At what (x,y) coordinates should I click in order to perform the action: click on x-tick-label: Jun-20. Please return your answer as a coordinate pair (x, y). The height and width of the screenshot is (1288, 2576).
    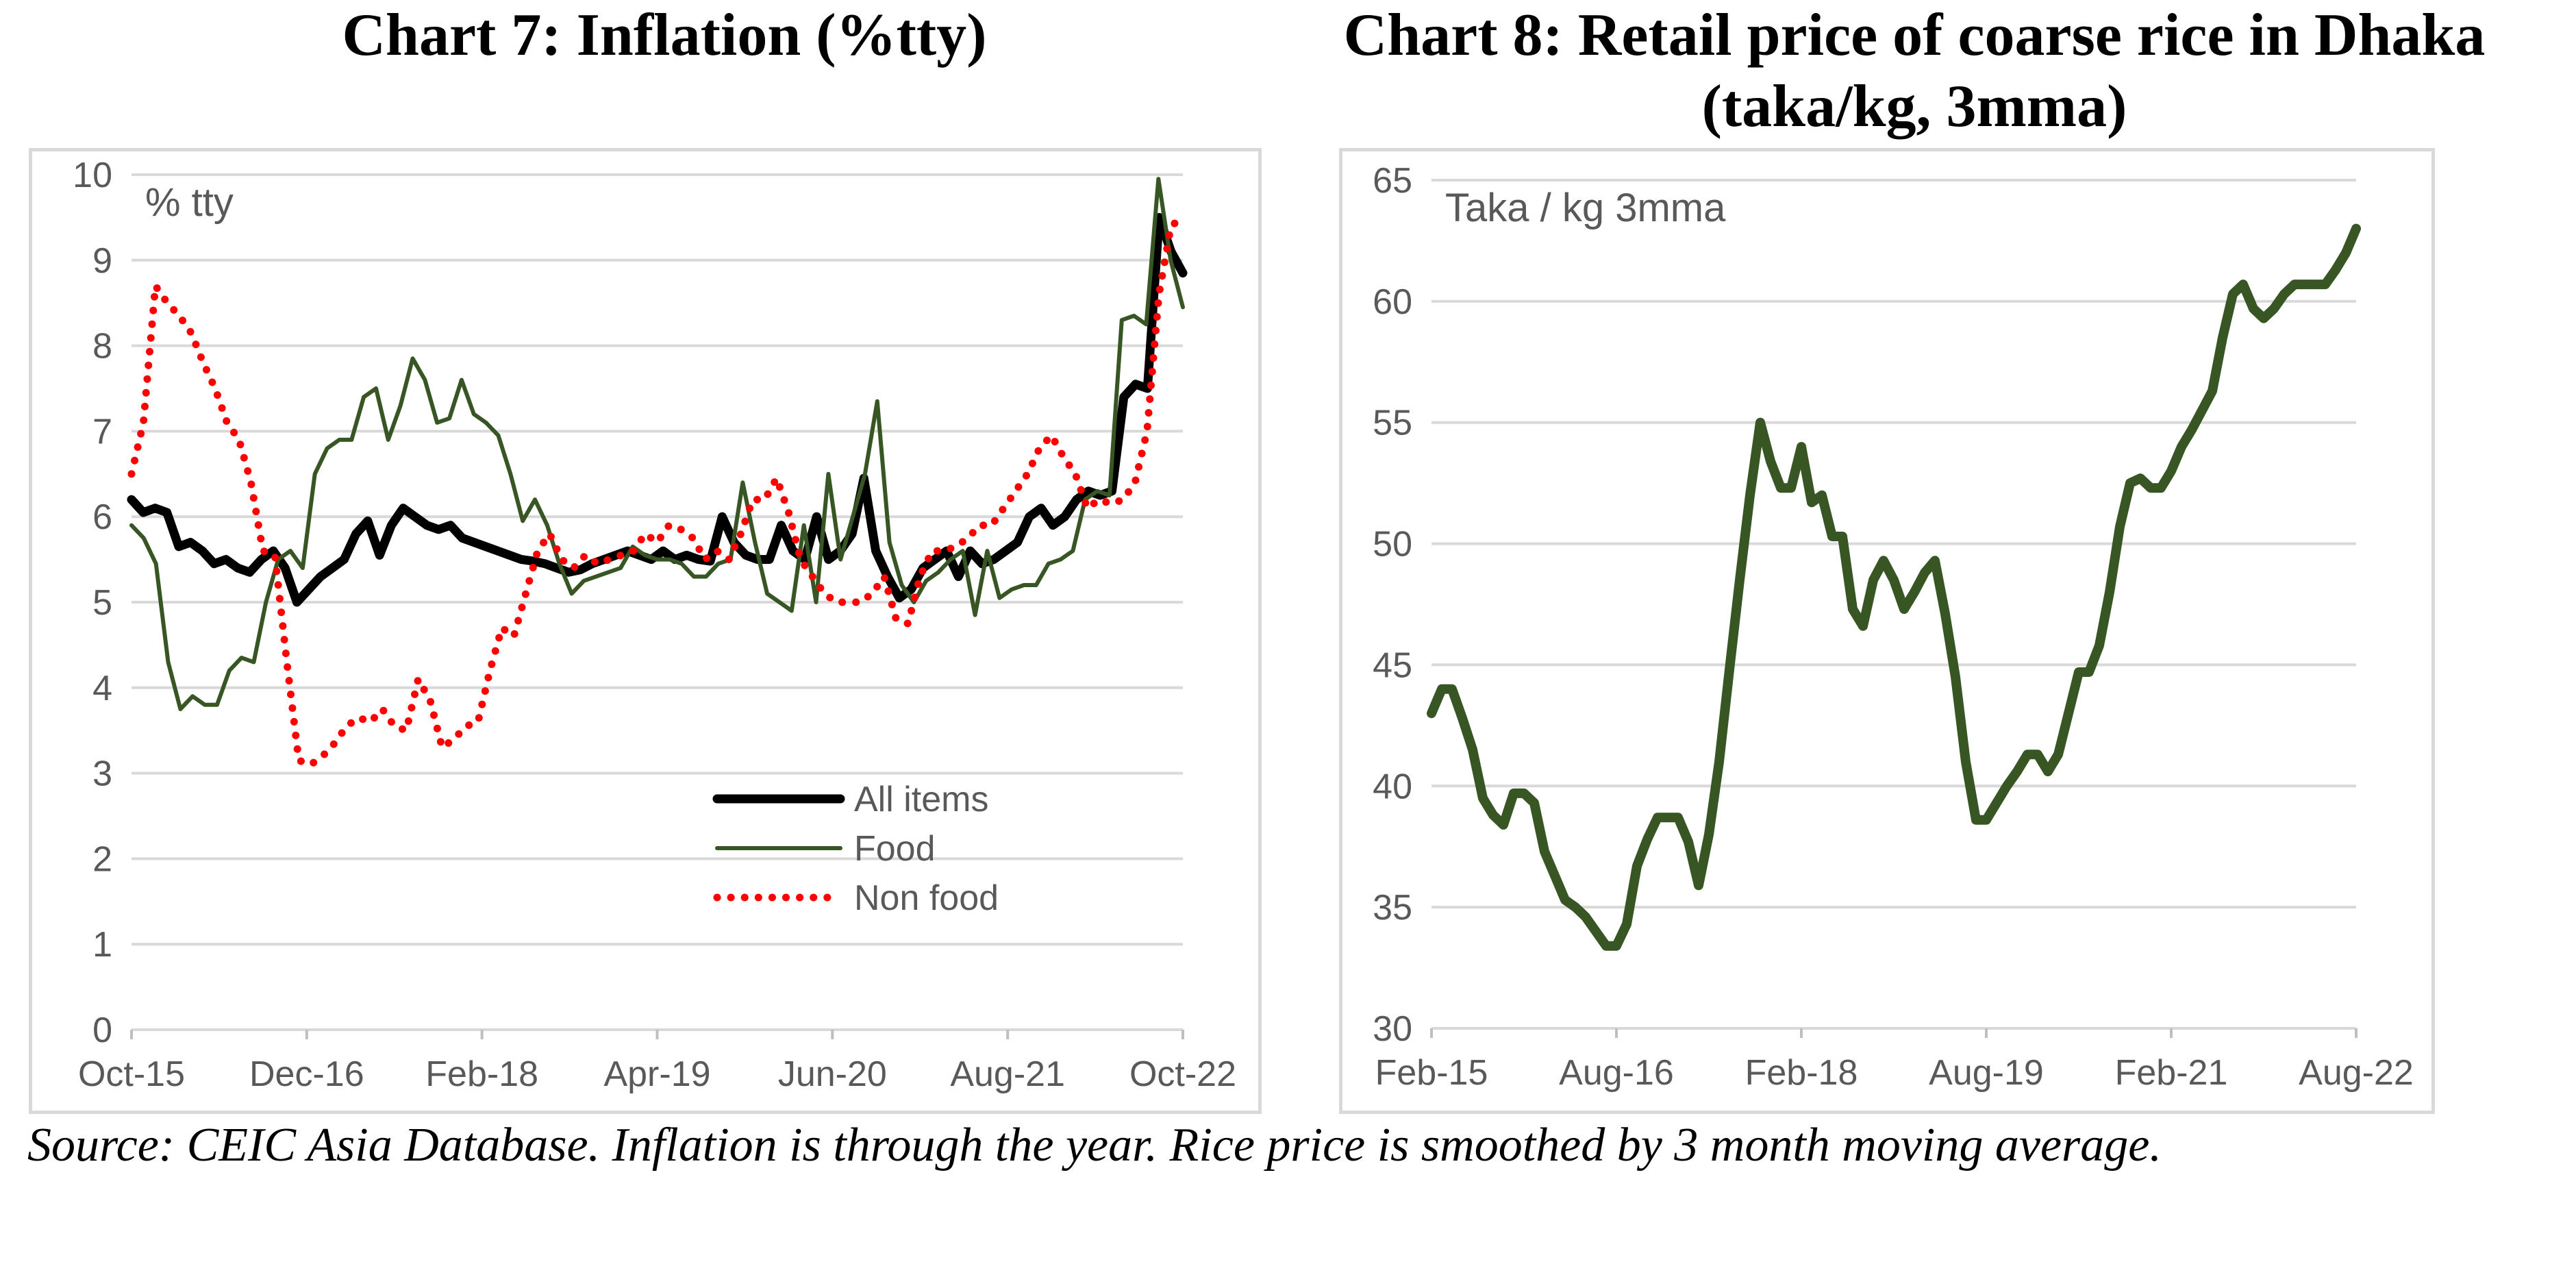
    Looking at the image, I should click on (832, 1074).